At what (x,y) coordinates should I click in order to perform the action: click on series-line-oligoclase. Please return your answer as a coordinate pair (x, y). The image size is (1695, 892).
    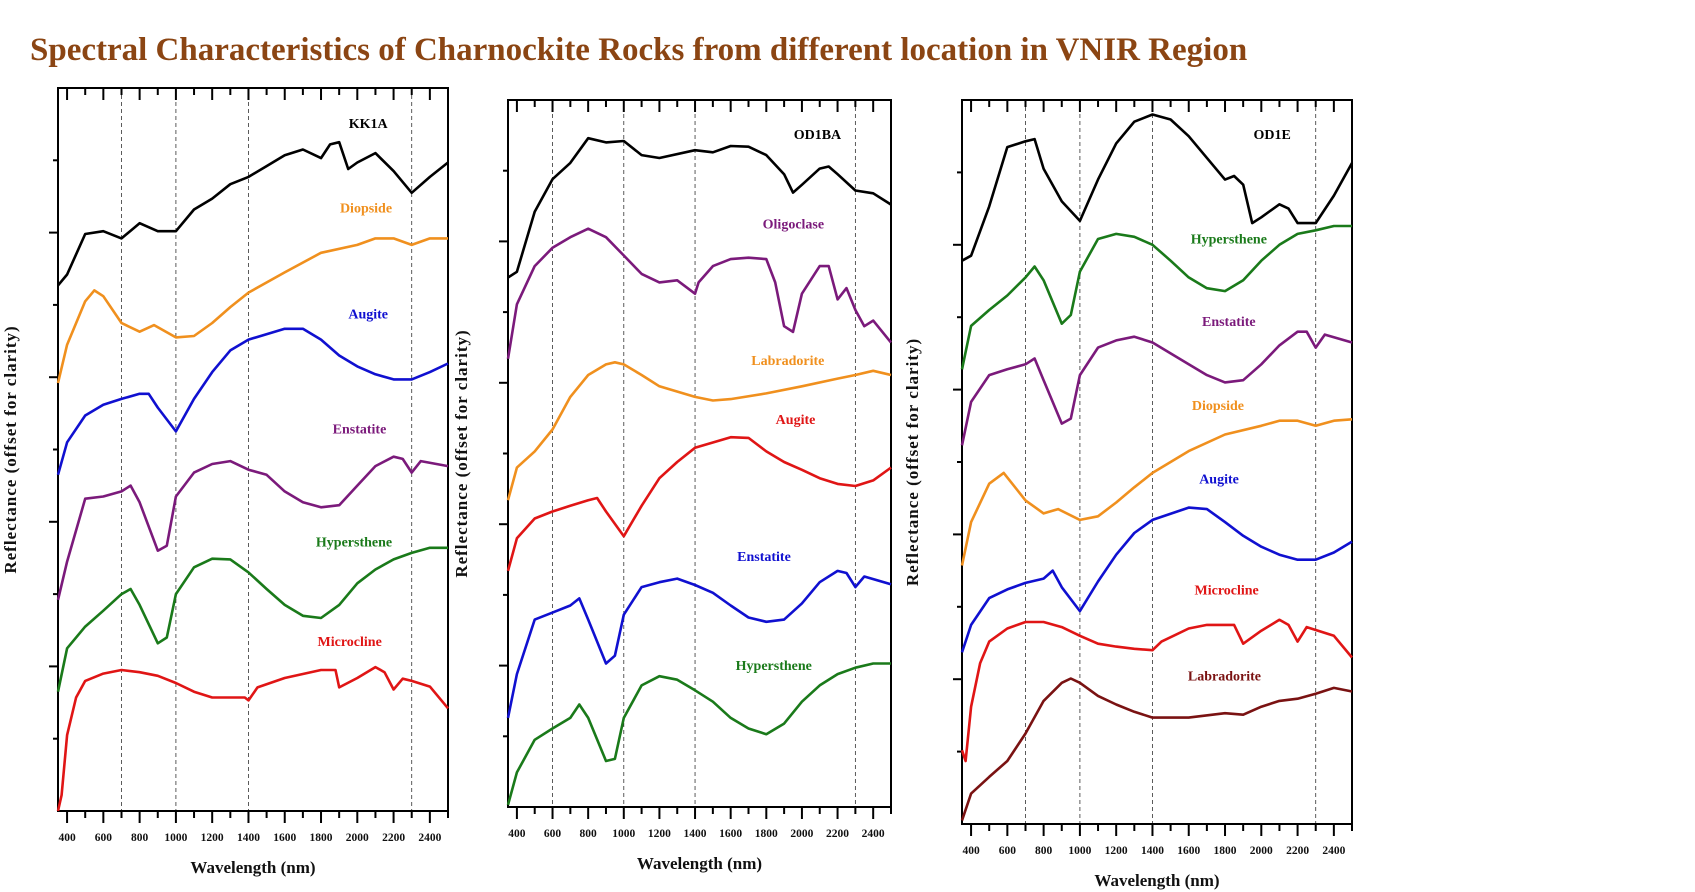
    Looking at the image, I should click on (699, 293).